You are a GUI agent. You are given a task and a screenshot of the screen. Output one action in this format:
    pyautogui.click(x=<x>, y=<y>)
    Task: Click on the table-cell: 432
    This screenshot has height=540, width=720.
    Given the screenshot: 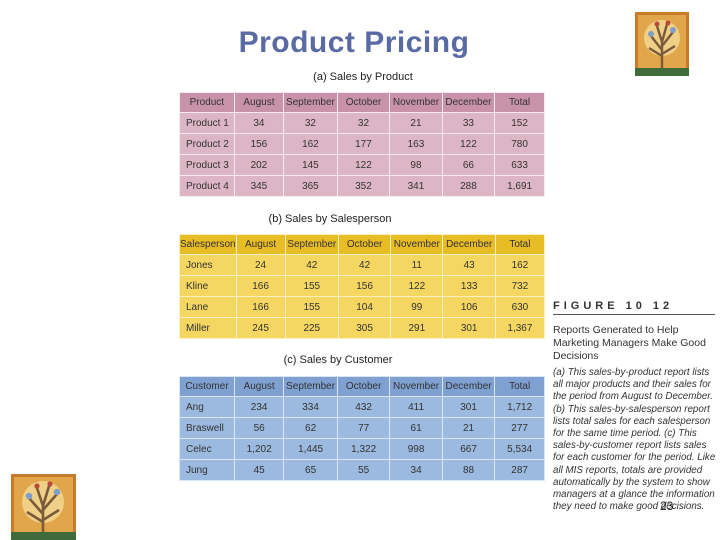 What is the action you would take?
    pyautogui.click(x=363, y=407)
    